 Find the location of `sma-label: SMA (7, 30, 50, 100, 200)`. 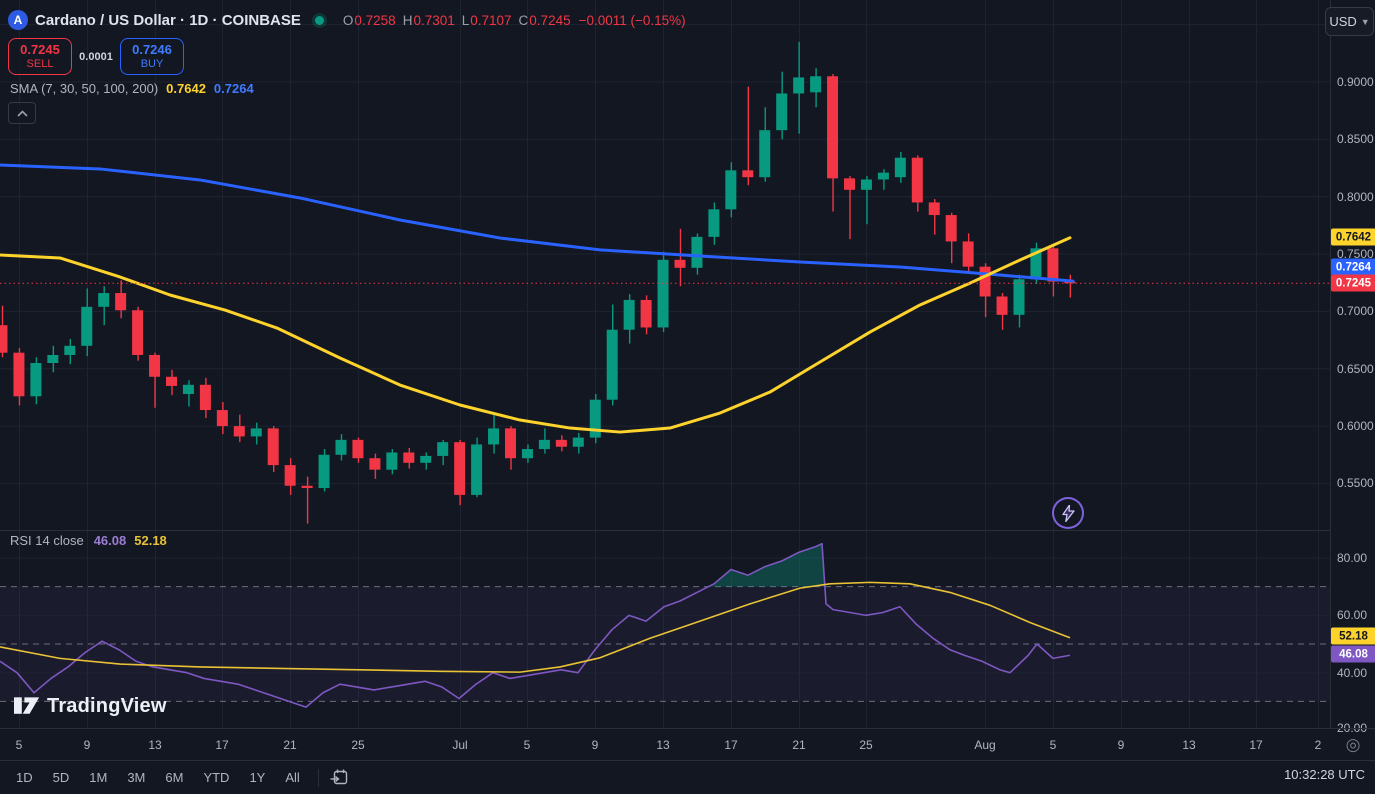

sma-label: SMA (7, 30, 50, 100, 200) is located at coordinates (84, 88).